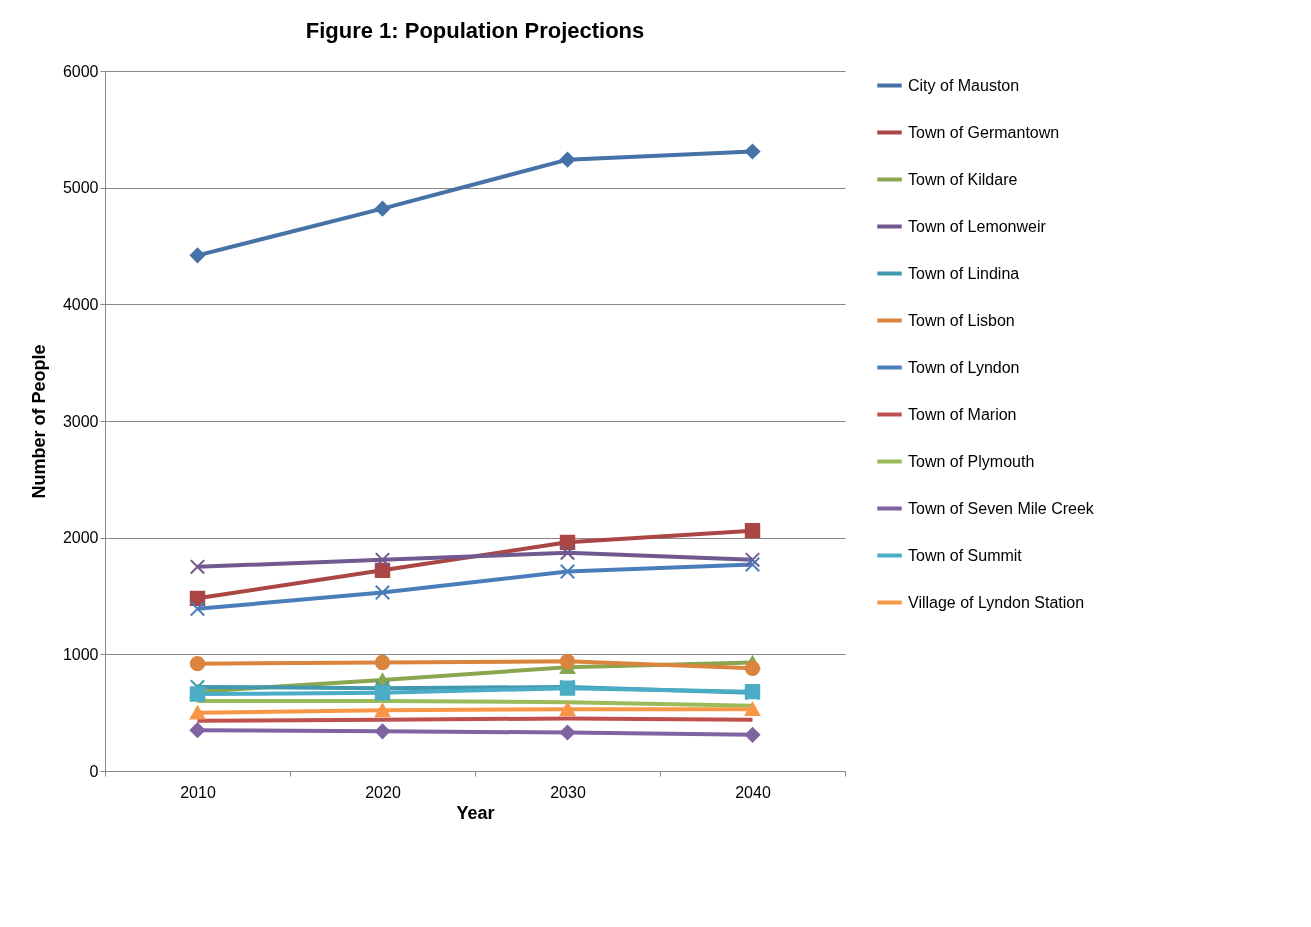 The image size is (1311, 927). Describe the element at coordinates (964, 367) in the screenshot. I see `legend-label: Town of Lyndon` at that location.